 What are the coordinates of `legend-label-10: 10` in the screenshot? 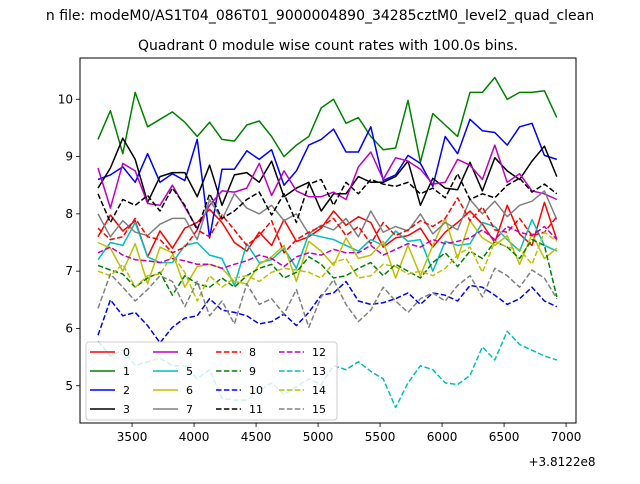 It's located at (256, 390).